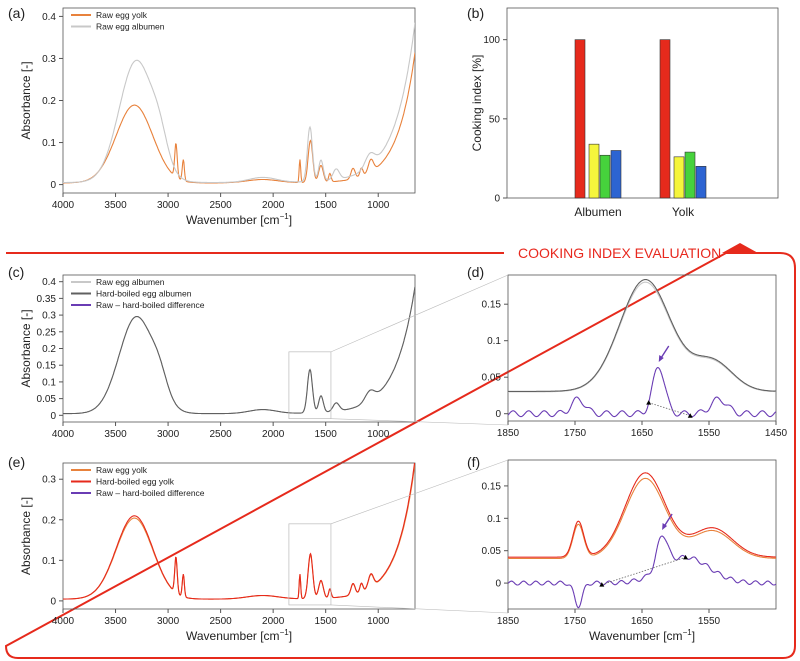  I want to click on peak-arrow-head, so click(661, 358).